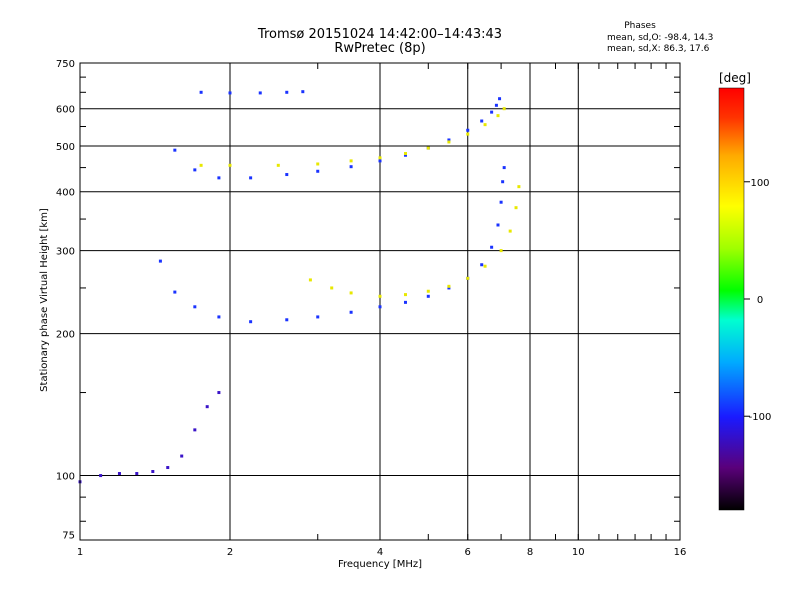 This screenshot has height=600, width=800. What do you see at coordinates (352, 137) in the screenshot?
I see `series-x-trace-f2-upper` at bounding box center [352, 137].